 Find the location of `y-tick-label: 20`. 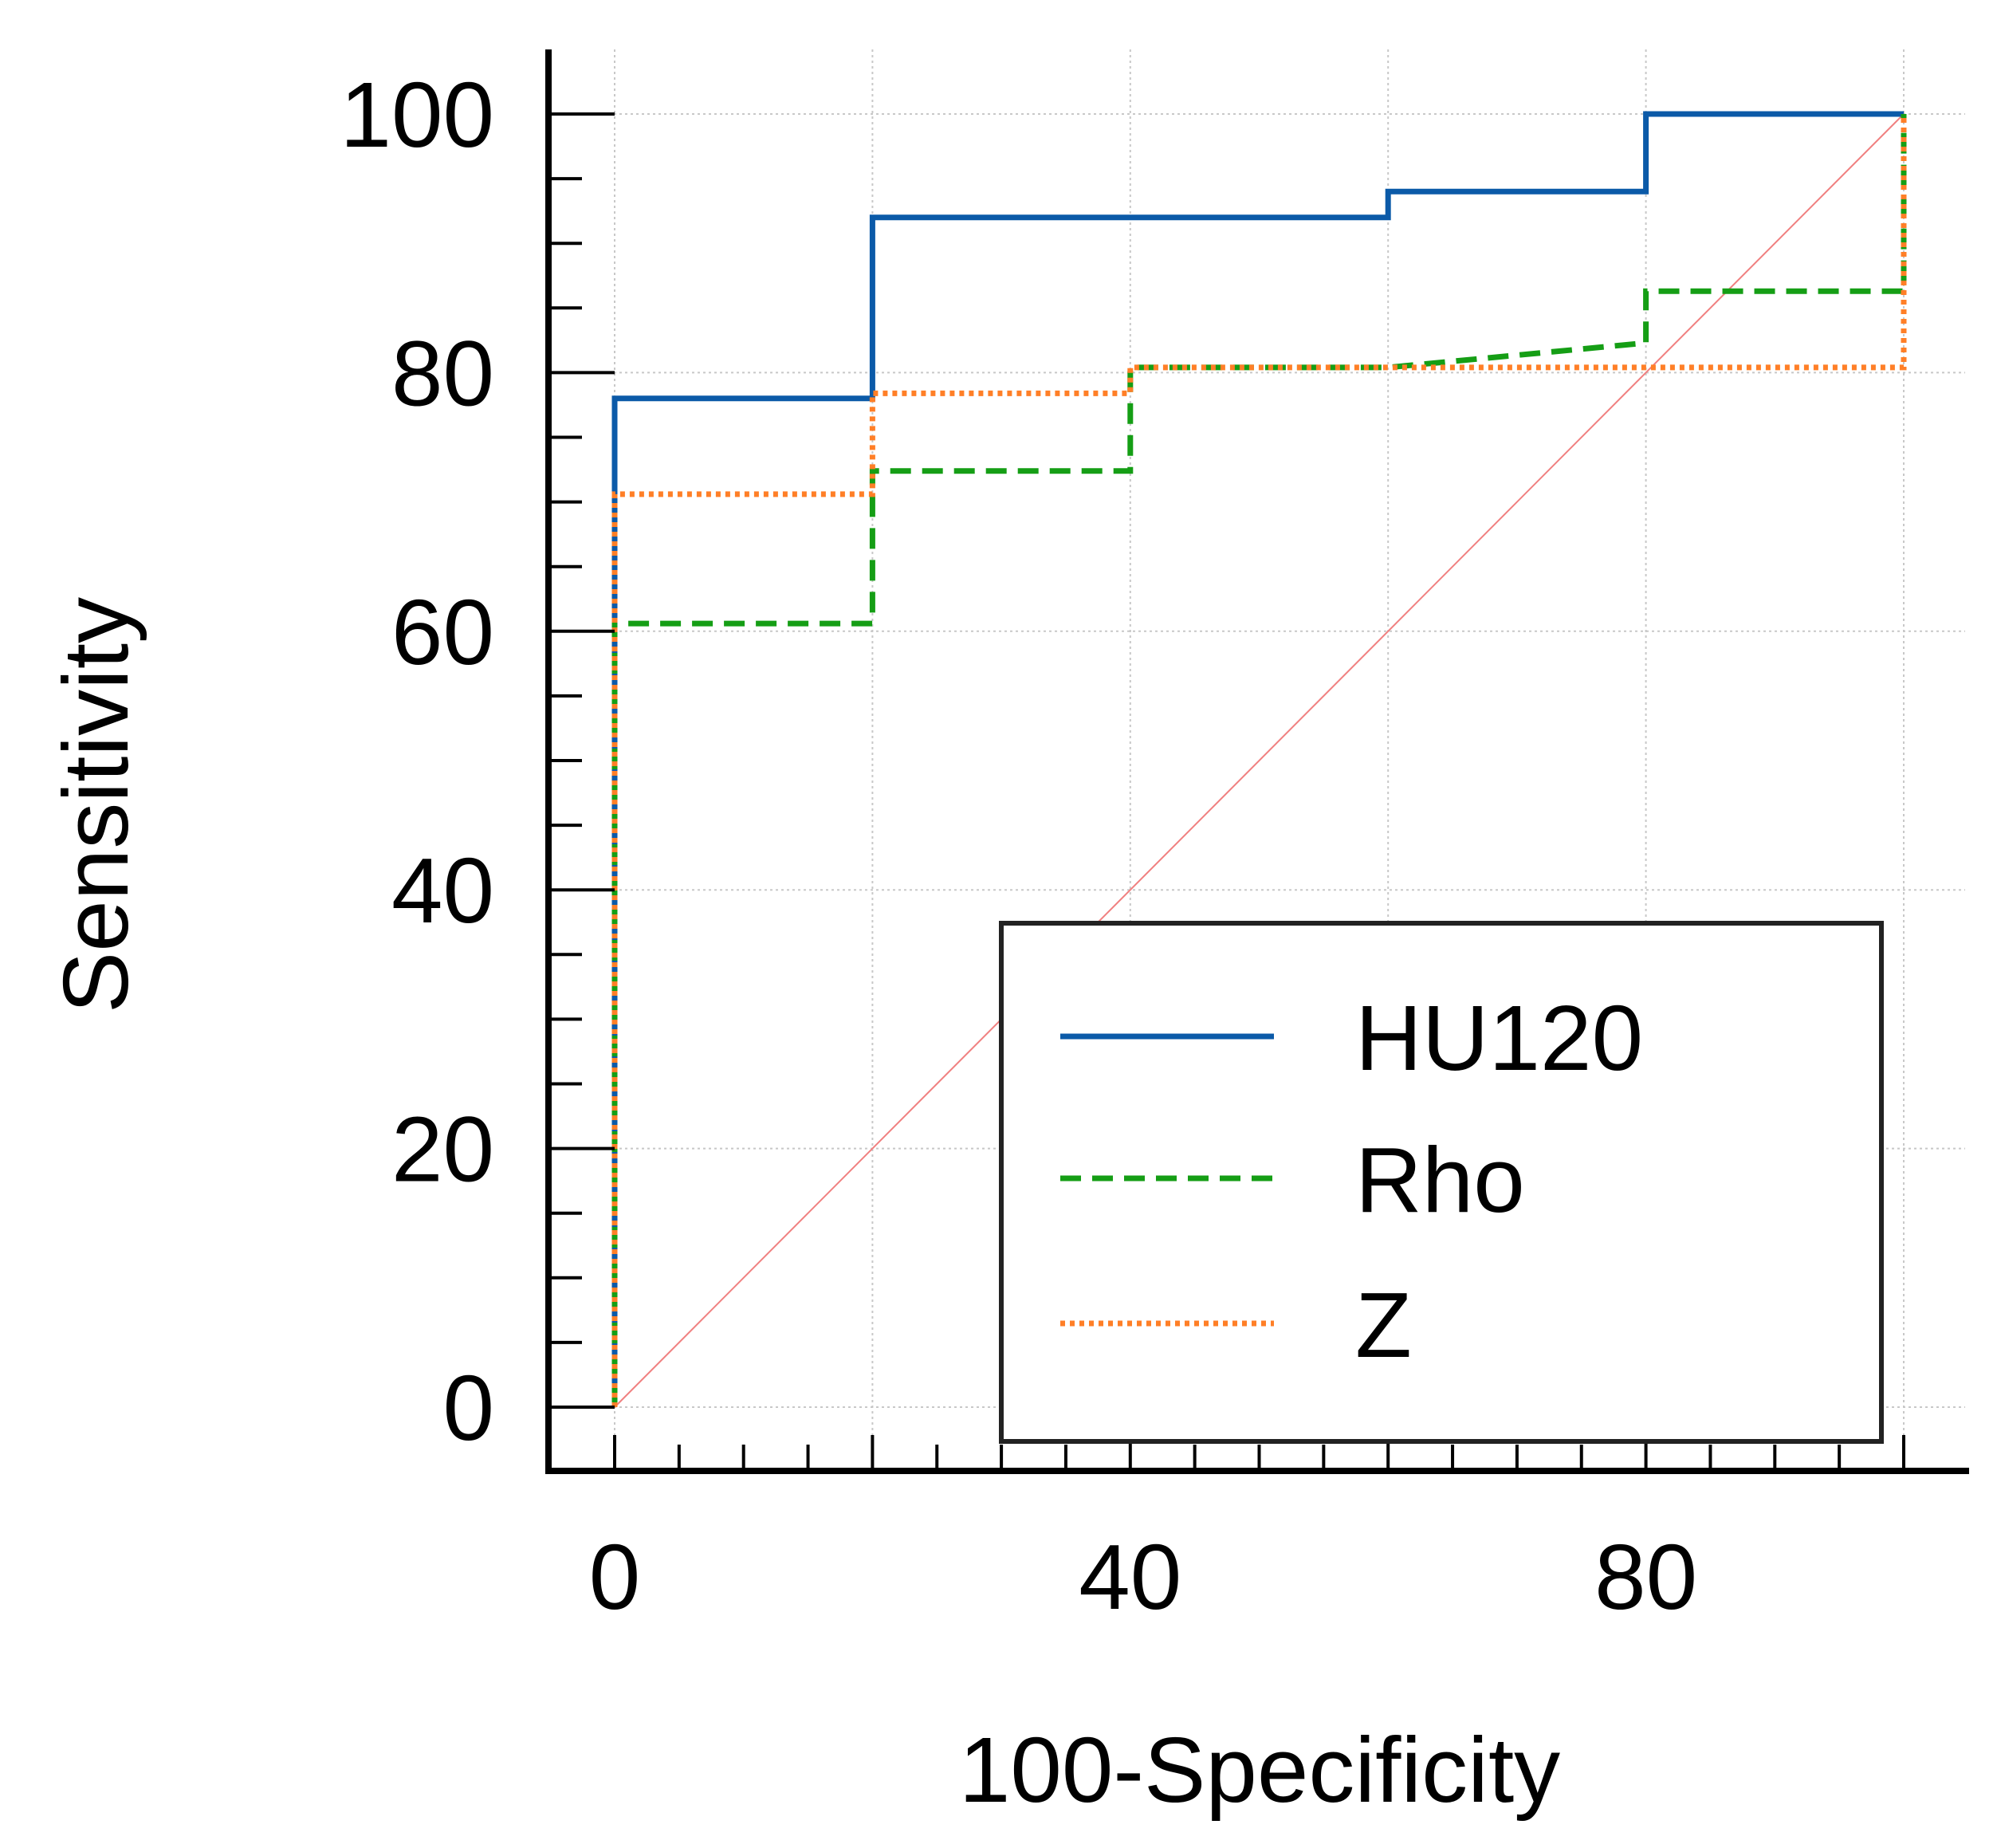

y-tick-label: 20 is located at coordinates (442, 1149).